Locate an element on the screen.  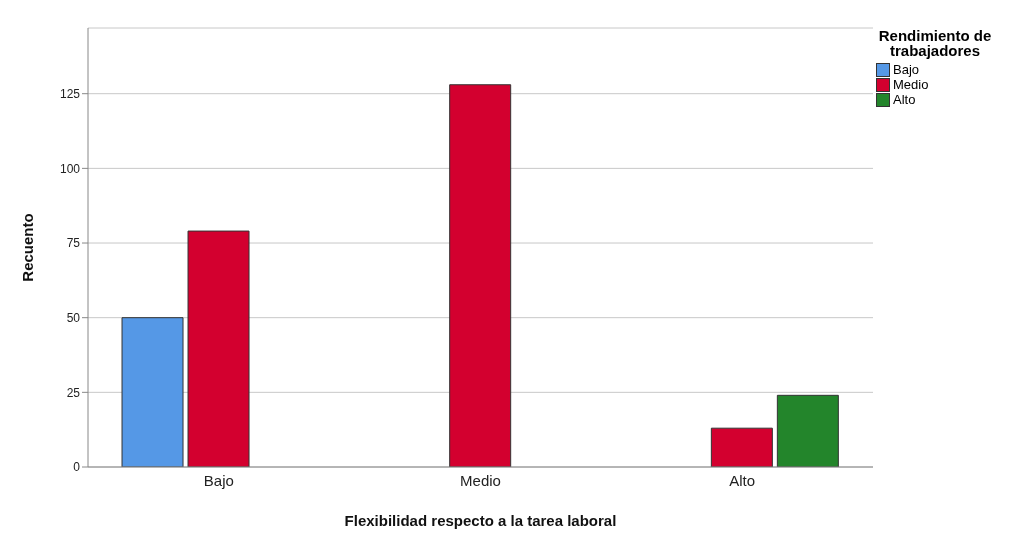
y-tick-label: 50 is located at coordinates (73, 317).